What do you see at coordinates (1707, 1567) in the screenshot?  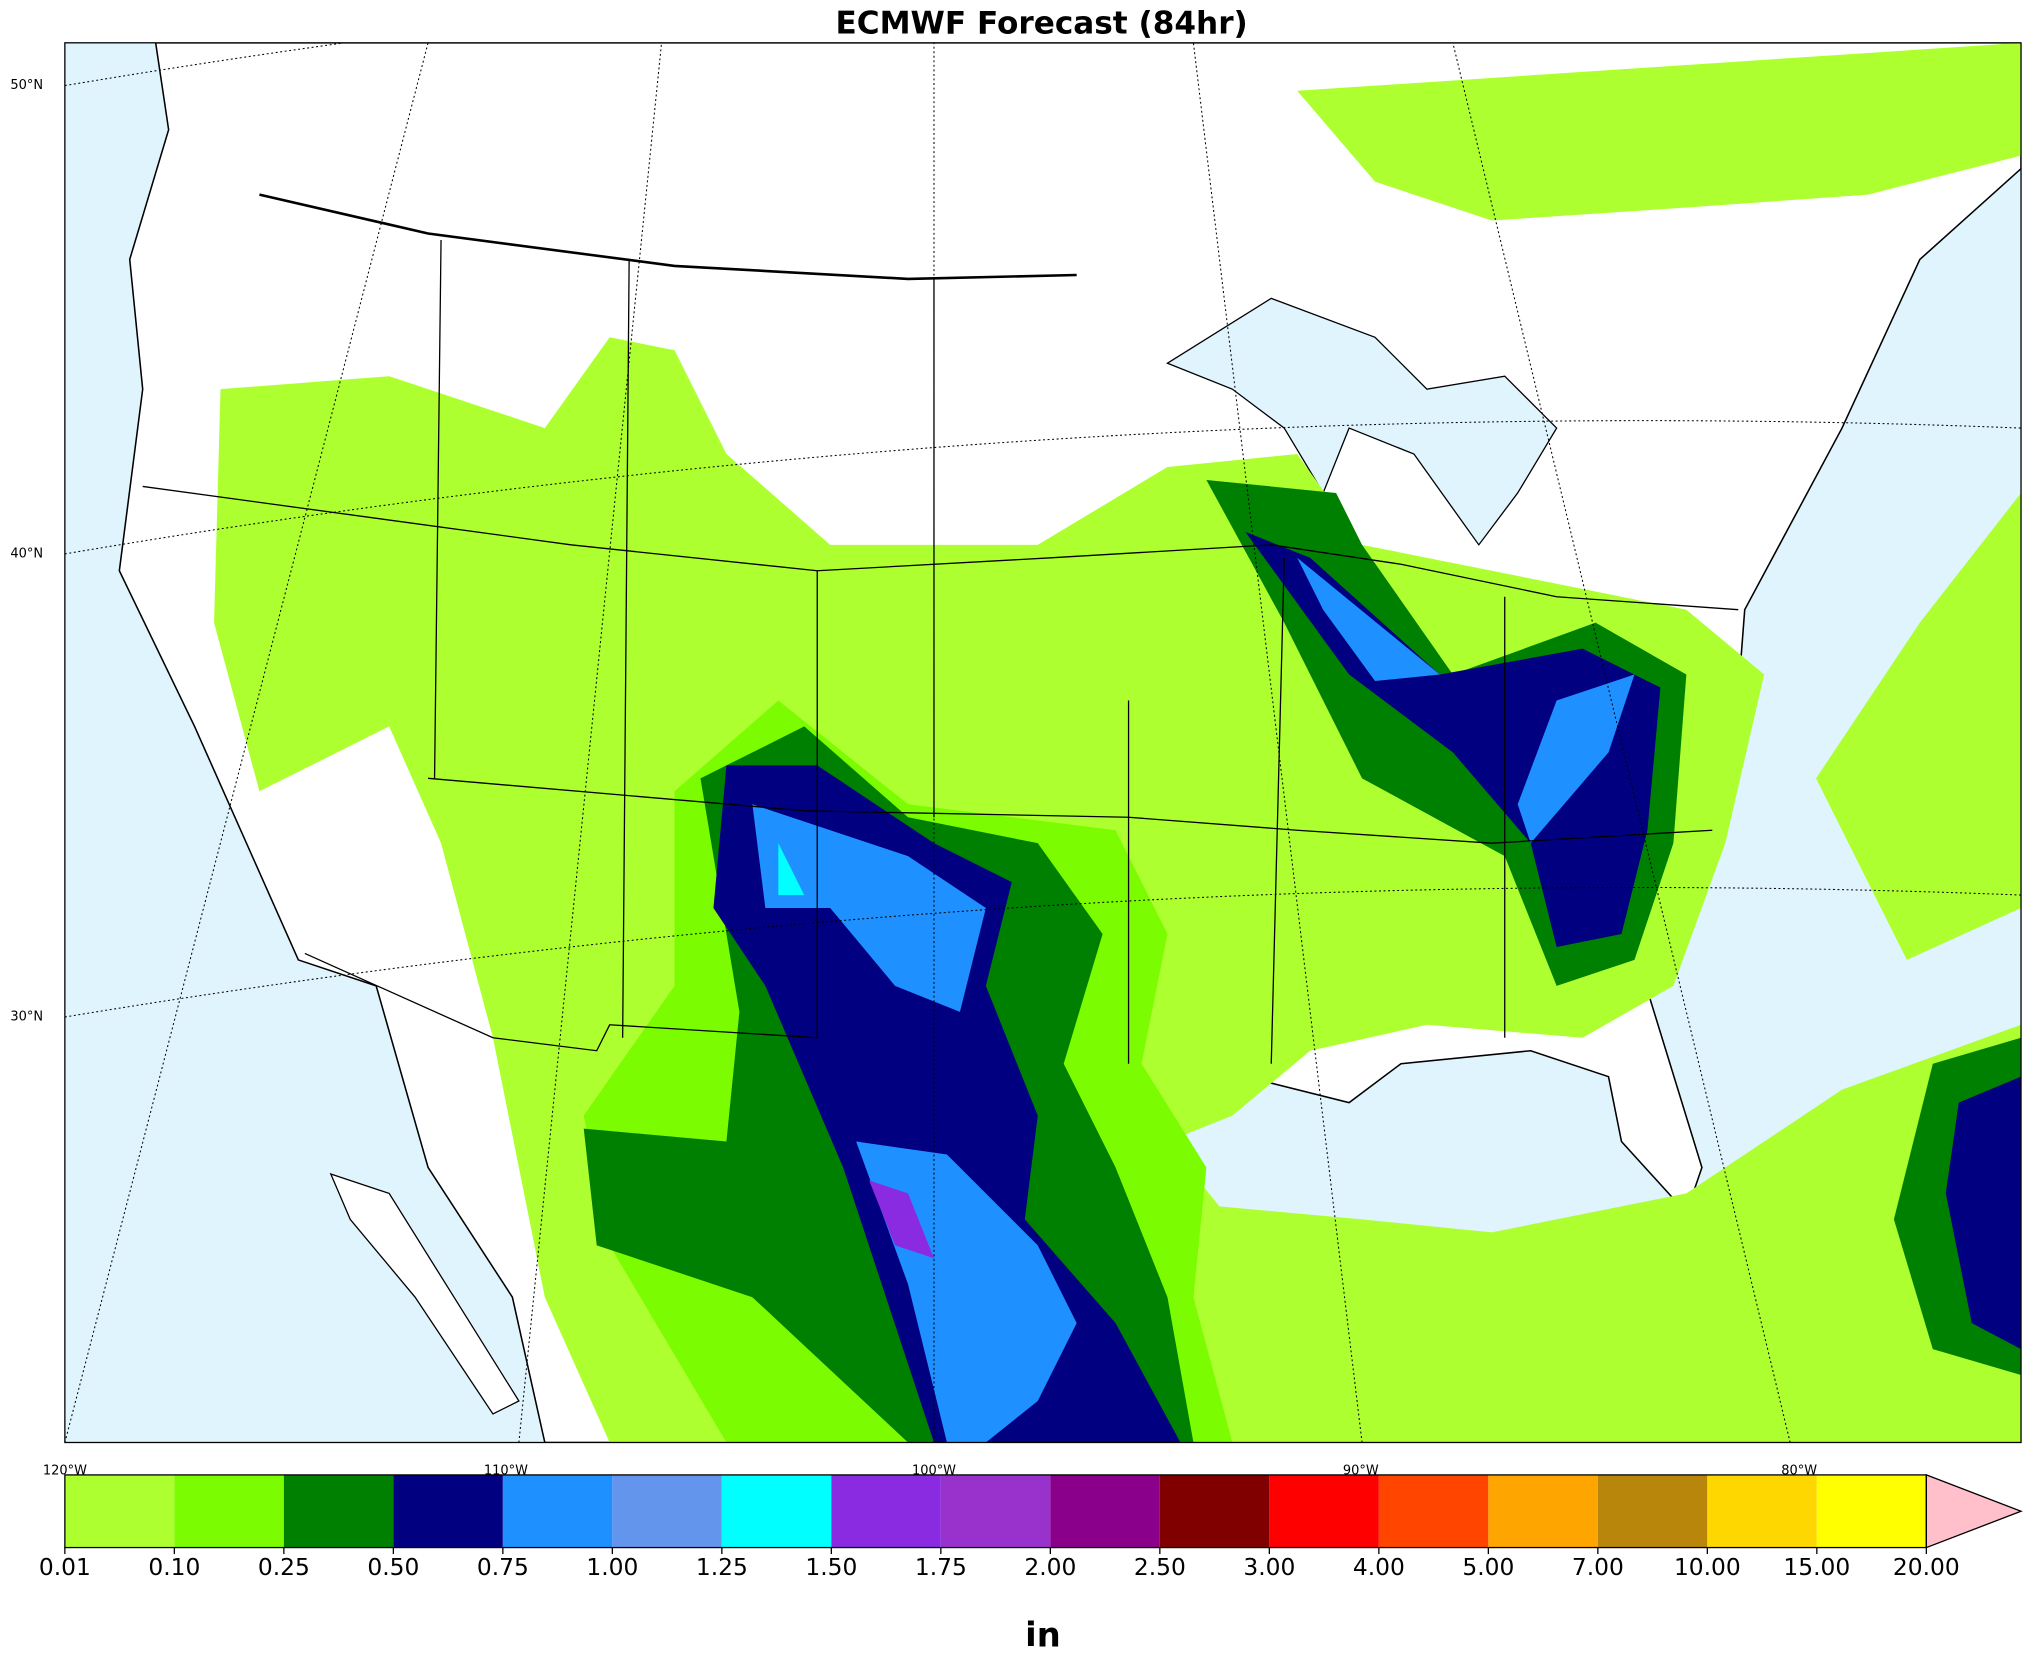 I see `colorbar-tick-label: 10.00` at bounding box center [1707, 1567].